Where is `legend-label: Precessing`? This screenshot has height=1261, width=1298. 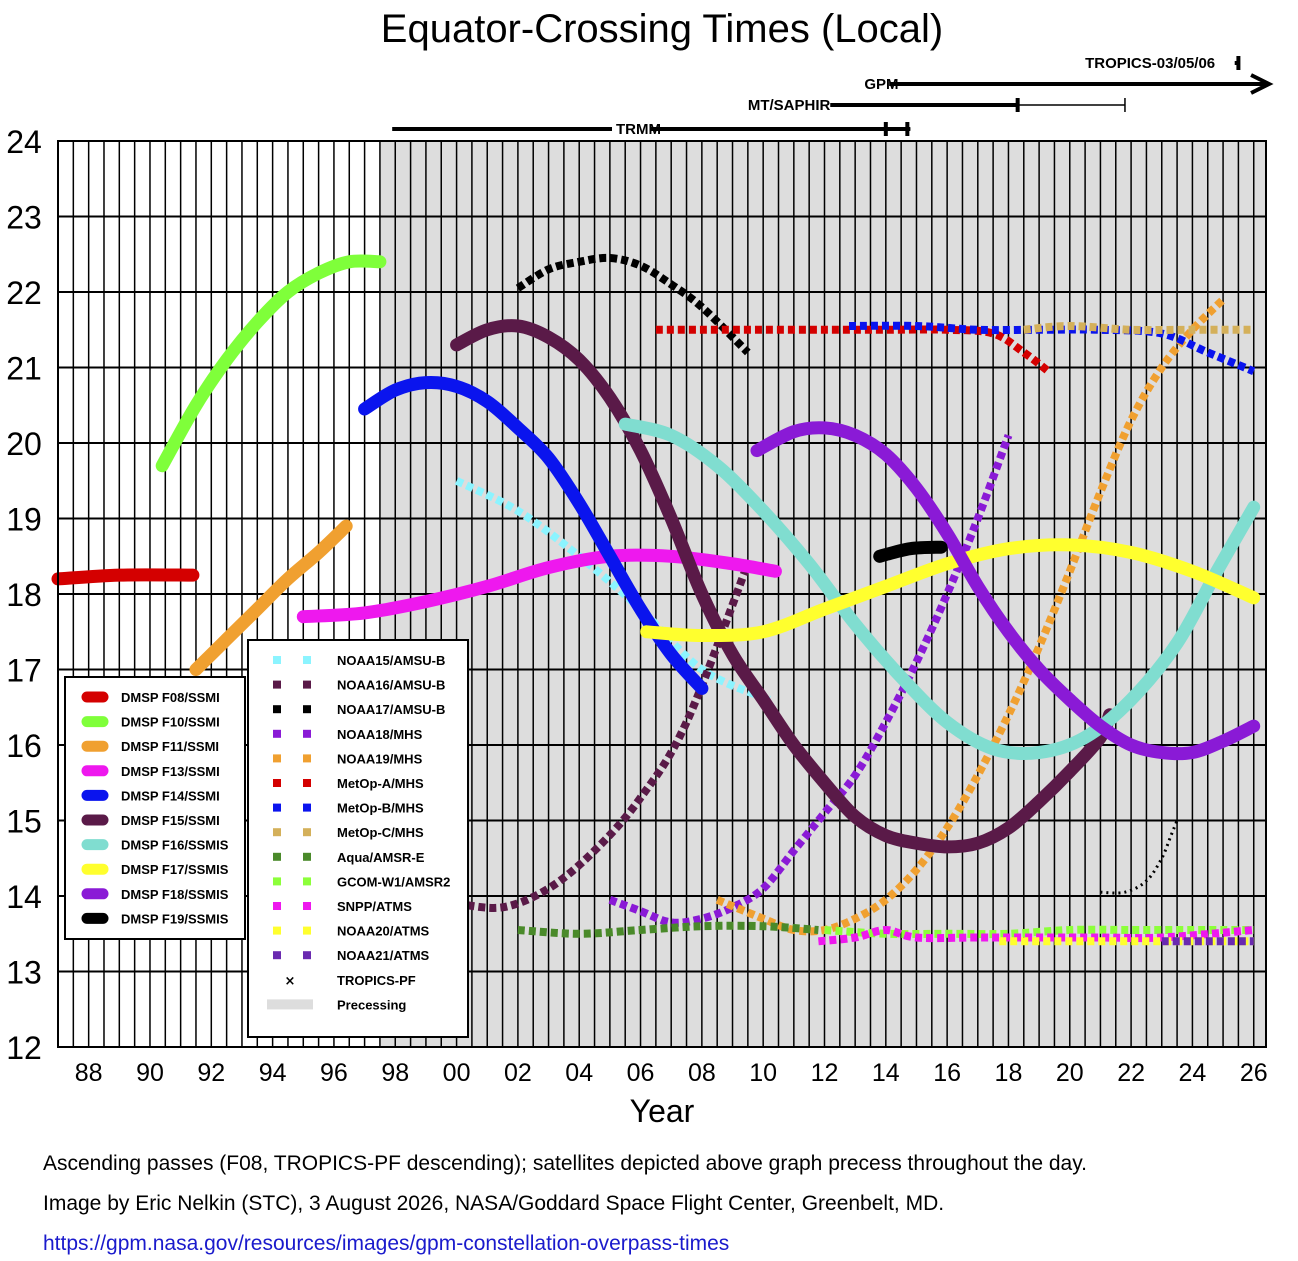 legend-label: Precessing is located at coordinates (371, 1004).